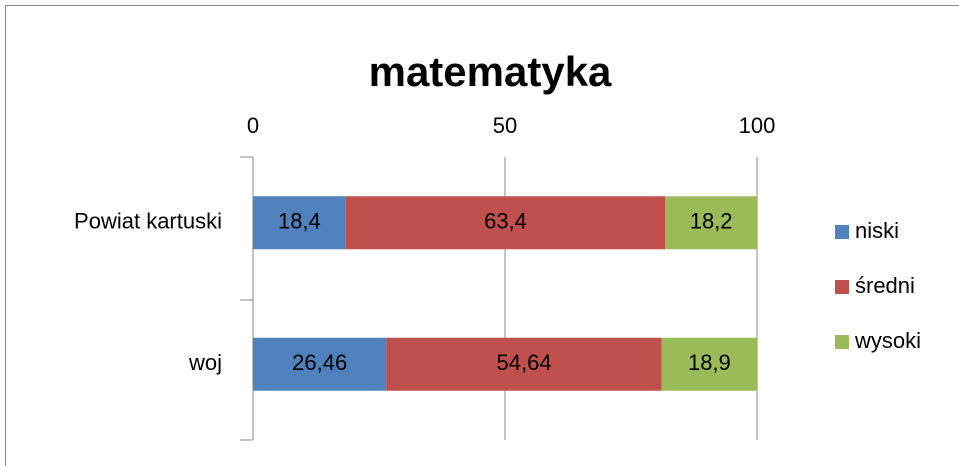  I want to click on chart-title: matematyka, so click(490, 71).